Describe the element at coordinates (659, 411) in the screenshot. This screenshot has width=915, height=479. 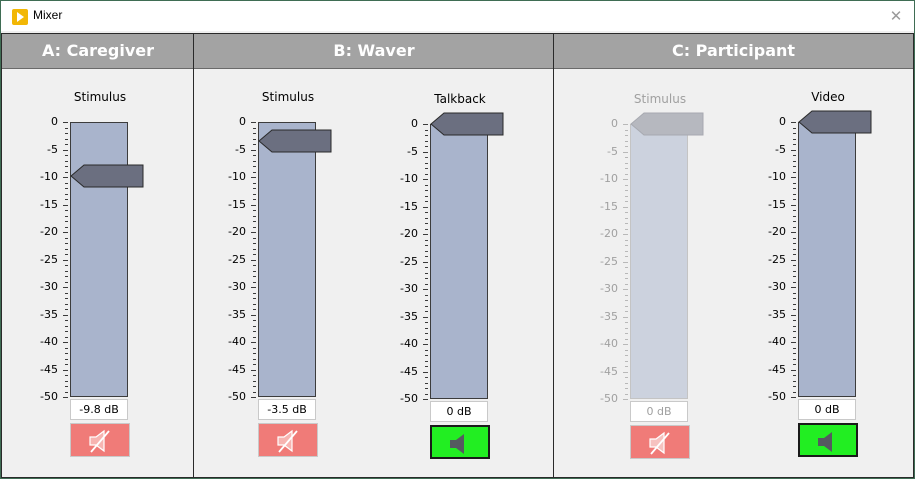
I see `db-readout: 0 dB` at that location.